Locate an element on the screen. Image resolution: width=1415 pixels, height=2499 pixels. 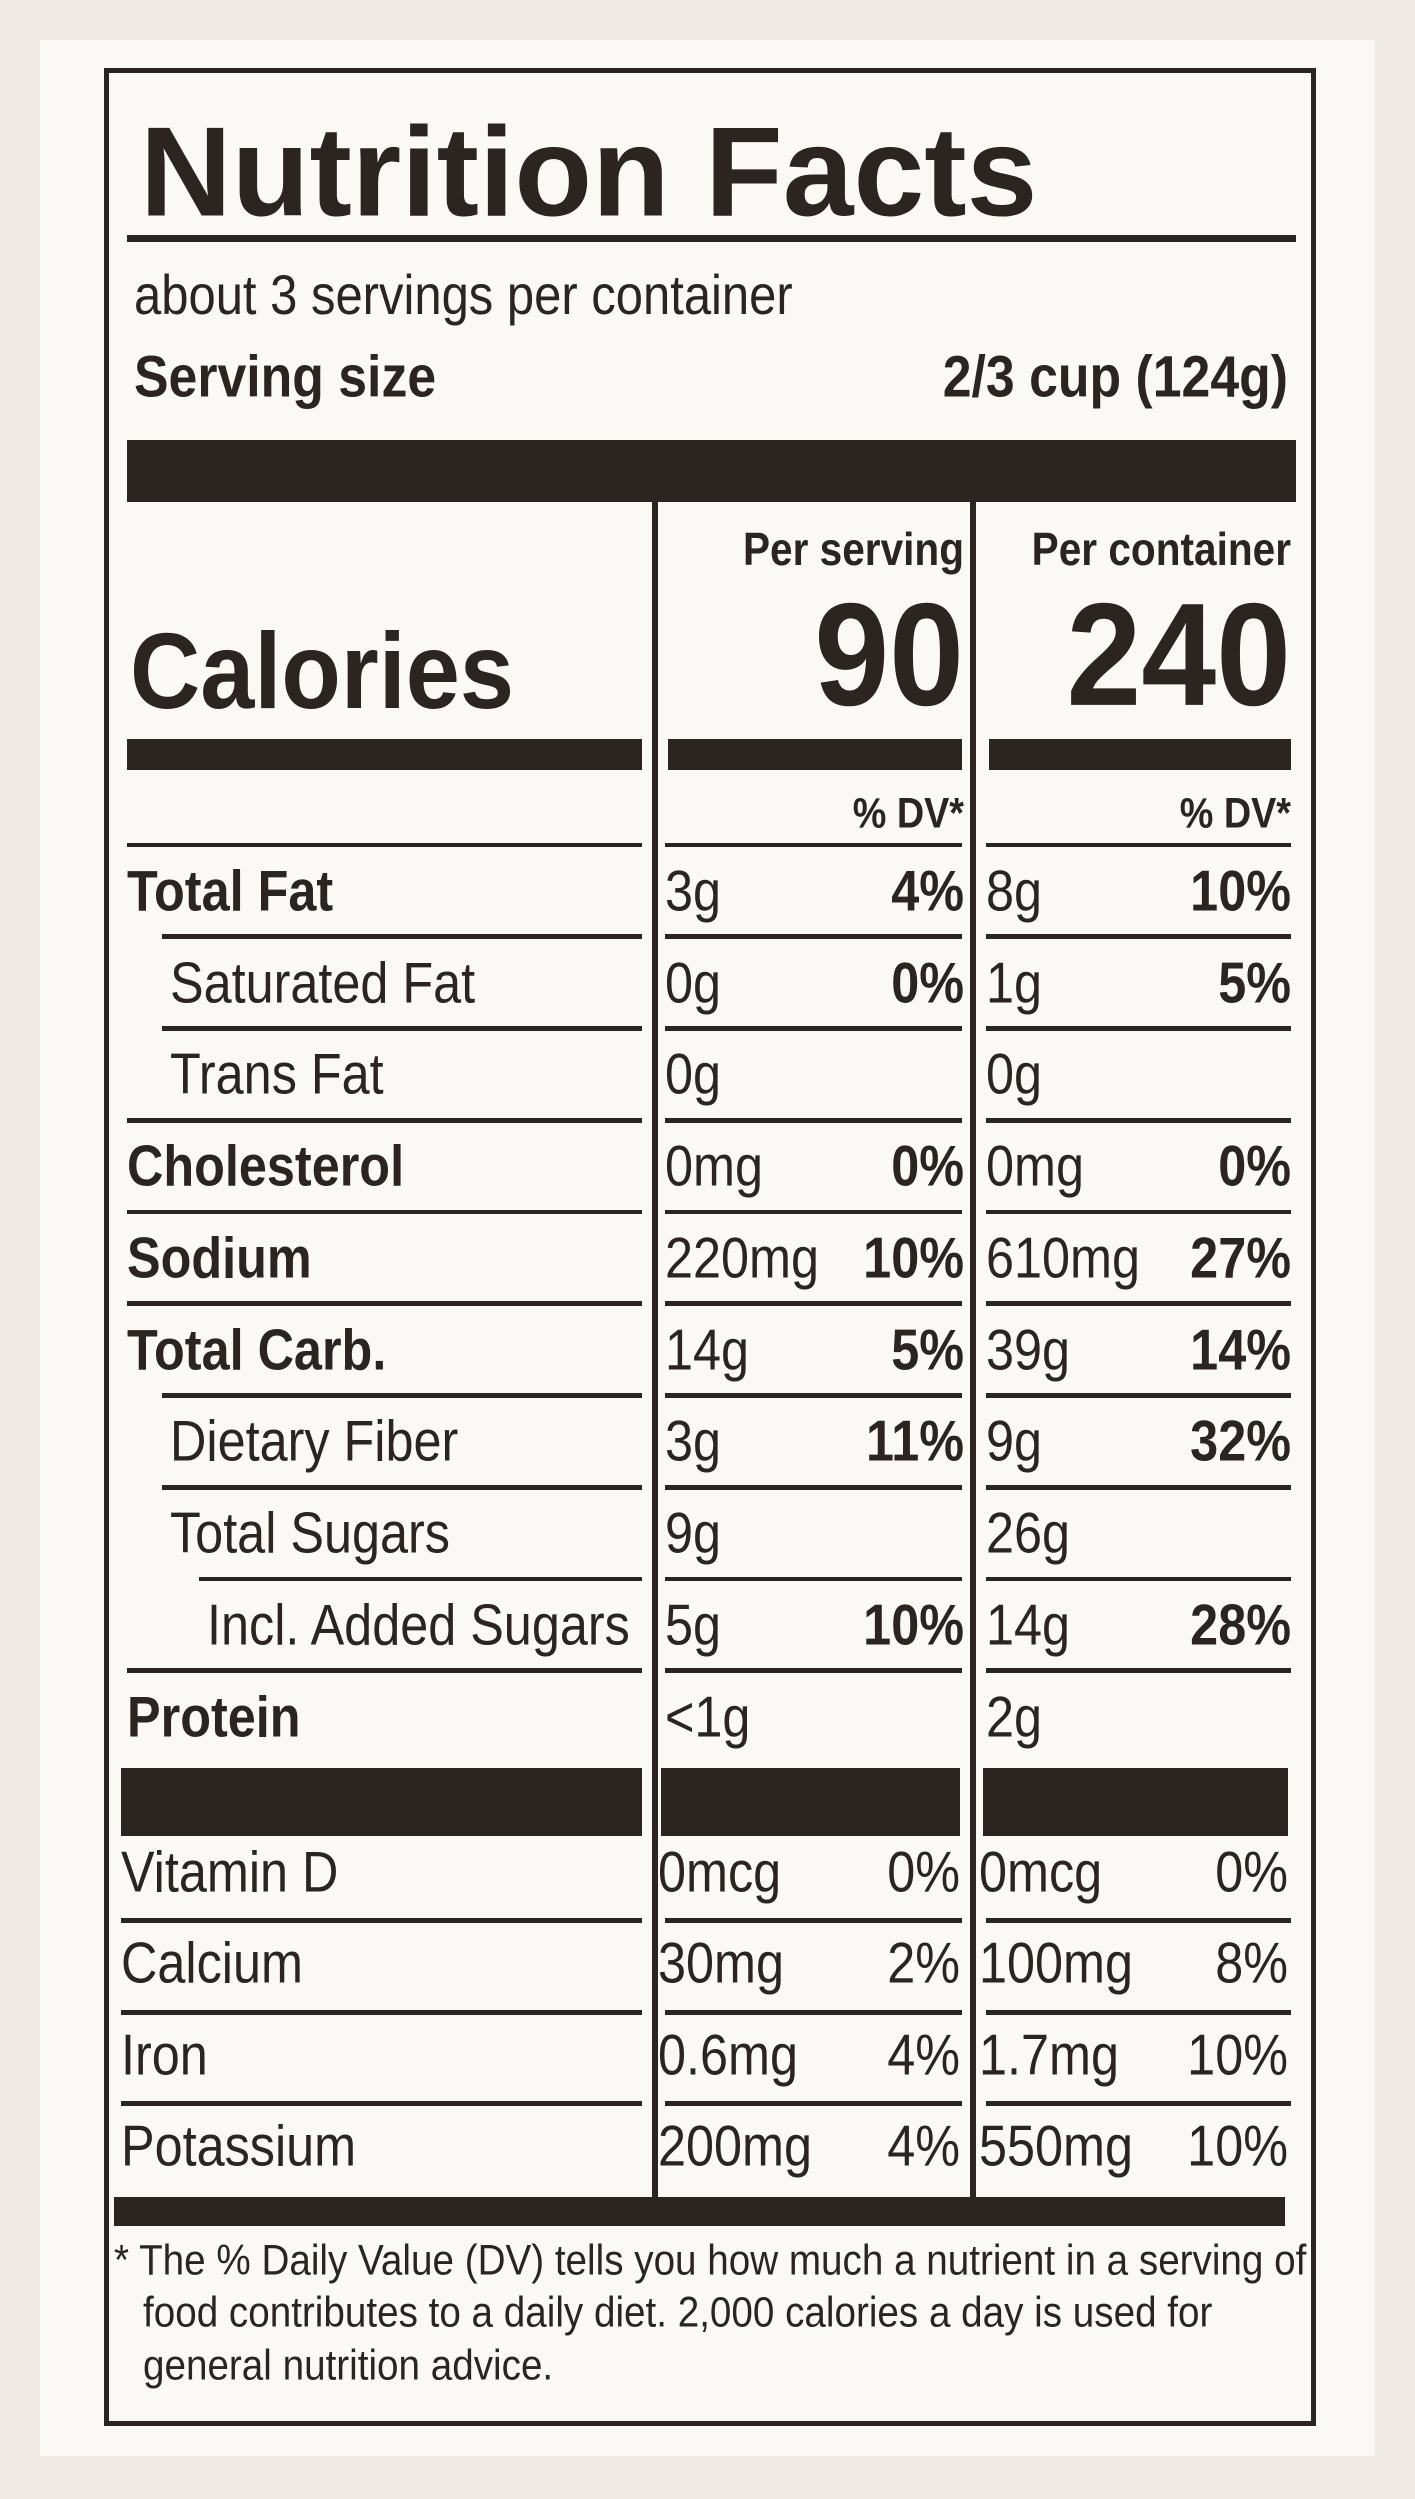
daily-value: 8% is located at coordinates (1251, 1963).